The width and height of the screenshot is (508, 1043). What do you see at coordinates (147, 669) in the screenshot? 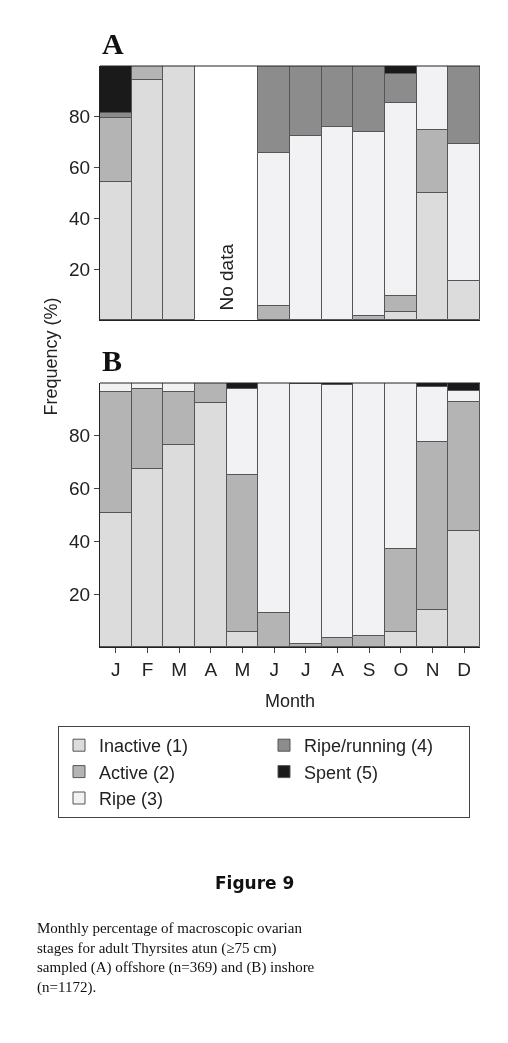
I see `x-tick-label: F` at bounding box center [147, 669].